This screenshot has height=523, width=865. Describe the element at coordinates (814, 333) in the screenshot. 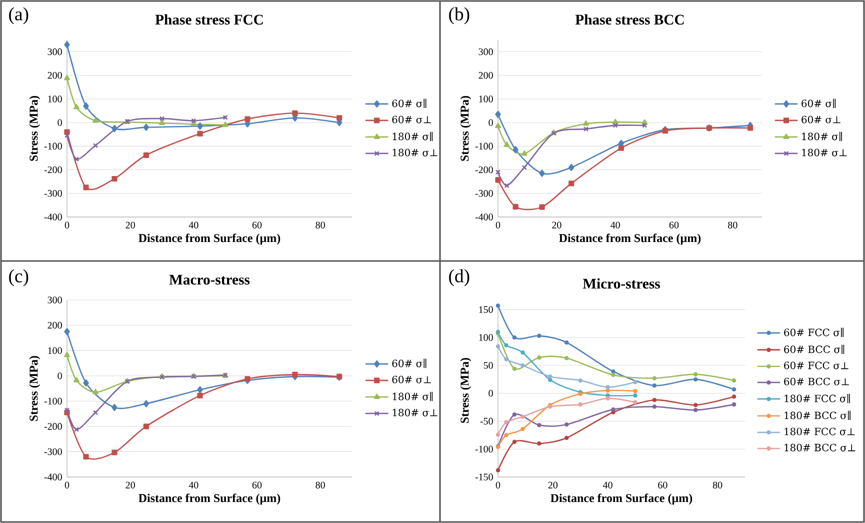

I see `legend-label: 60# FCC σ∥` at that location.